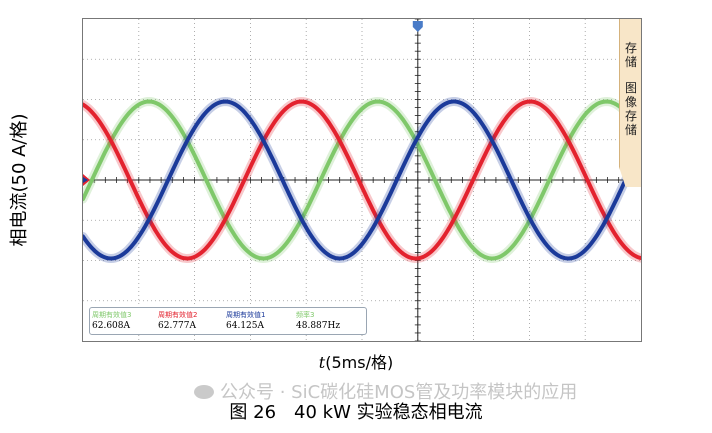 This screenshot has height=433, width=712. I want to click on measurement-value: 64.125A, so click(245, 326).